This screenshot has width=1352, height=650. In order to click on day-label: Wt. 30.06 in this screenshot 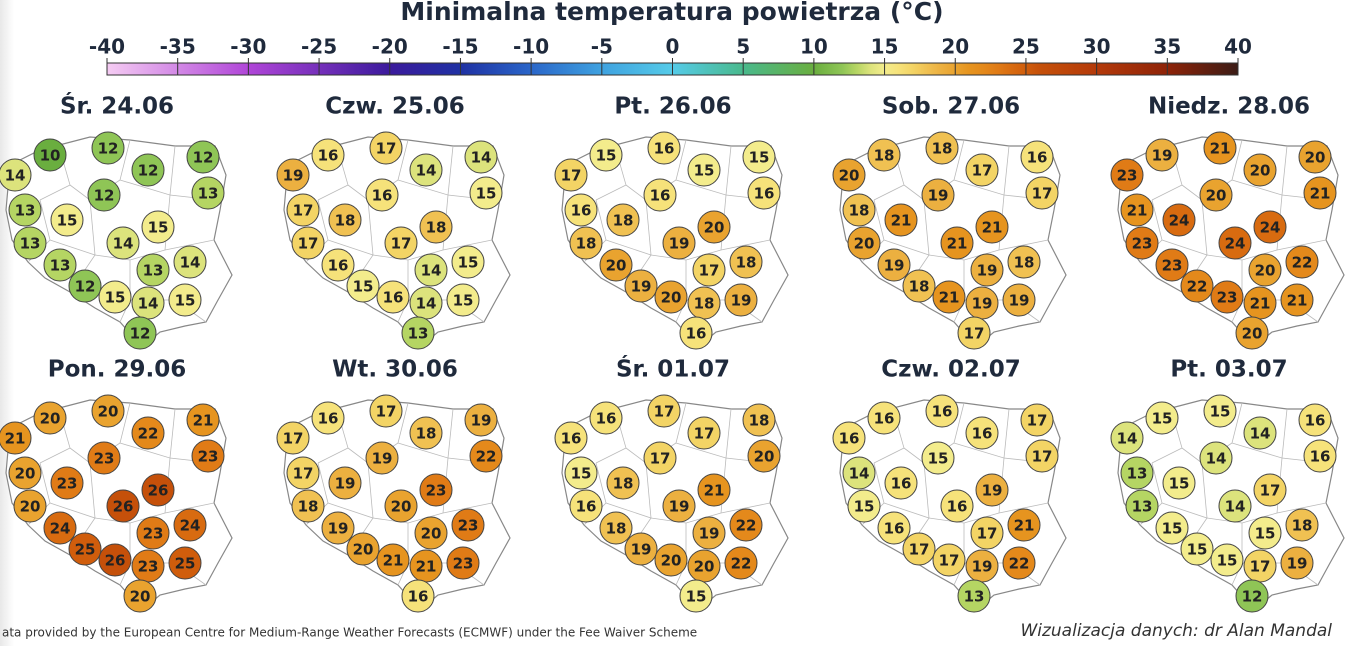, I will do `click(395, 370)`.